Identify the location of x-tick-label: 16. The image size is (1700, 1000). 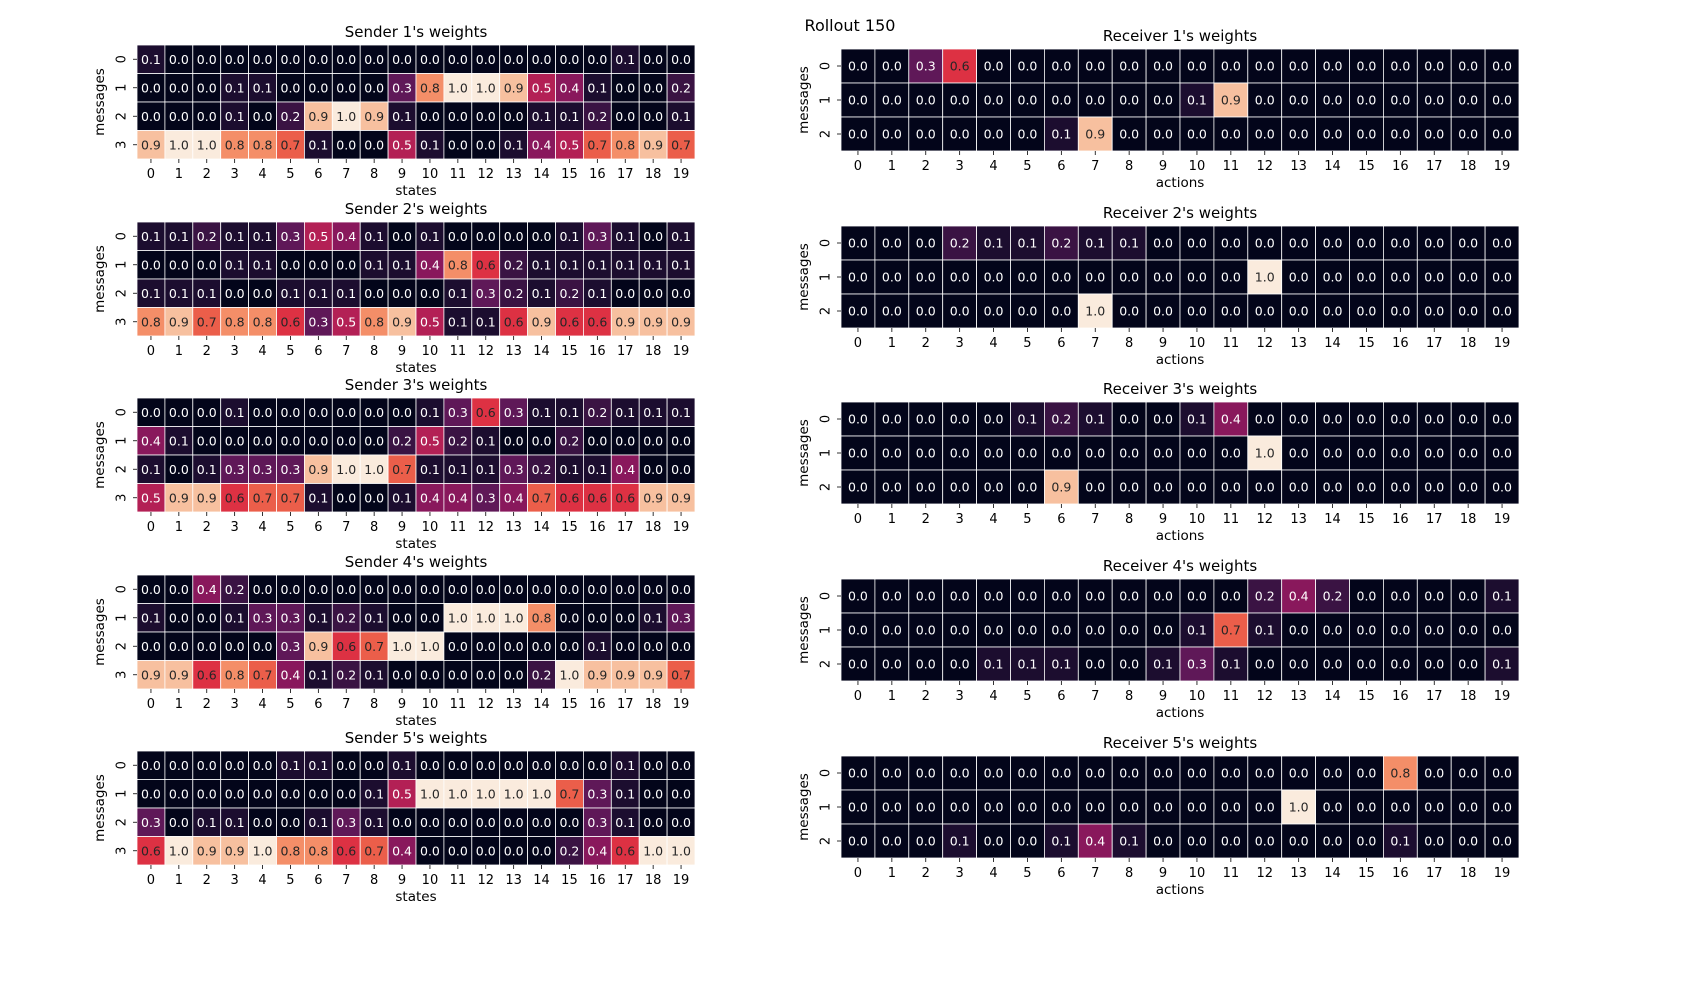
(597, 880).